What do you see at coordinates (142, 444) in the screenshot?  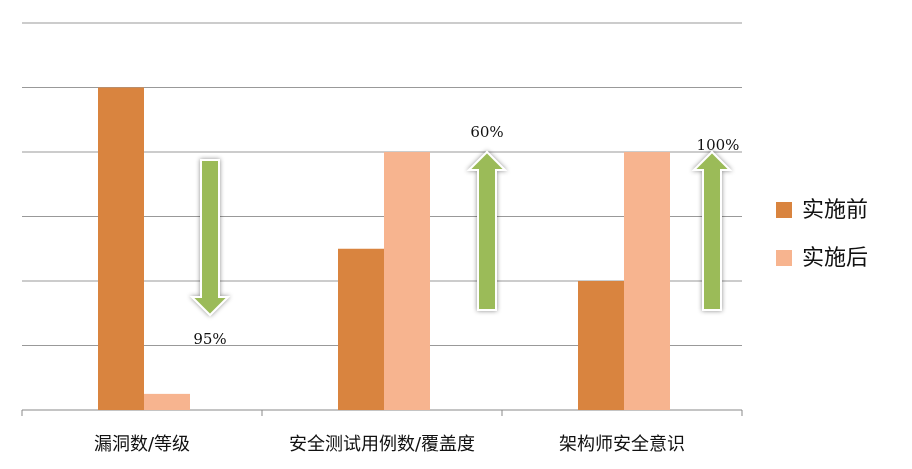 I see `x-tick-label: 漏洞数/等级` at bounding box center [142, 444].